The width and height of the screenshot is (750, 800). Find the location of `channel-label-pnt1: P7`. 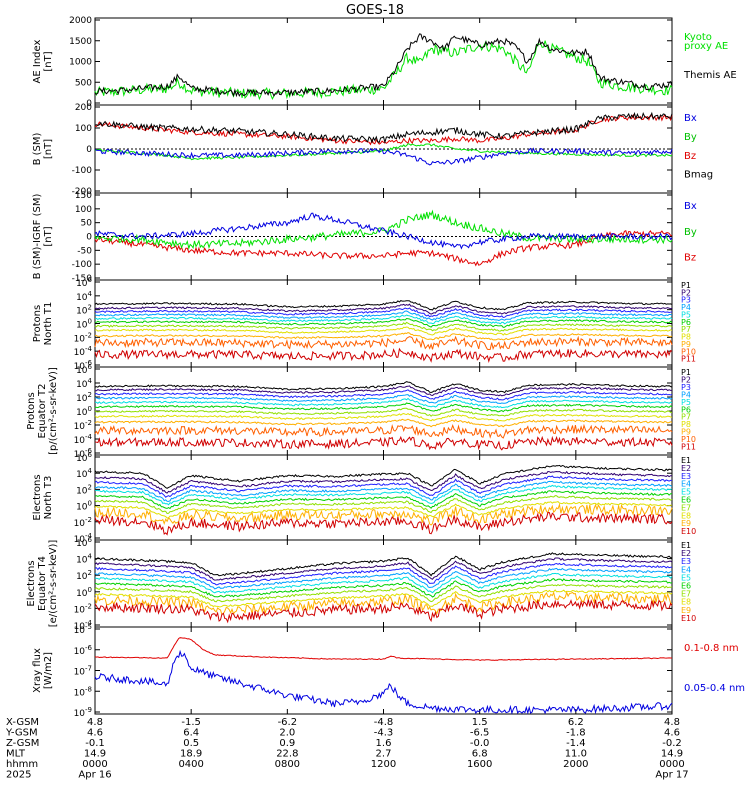

channel-label-pnt1: P7 is located at coordinates (686, 329).